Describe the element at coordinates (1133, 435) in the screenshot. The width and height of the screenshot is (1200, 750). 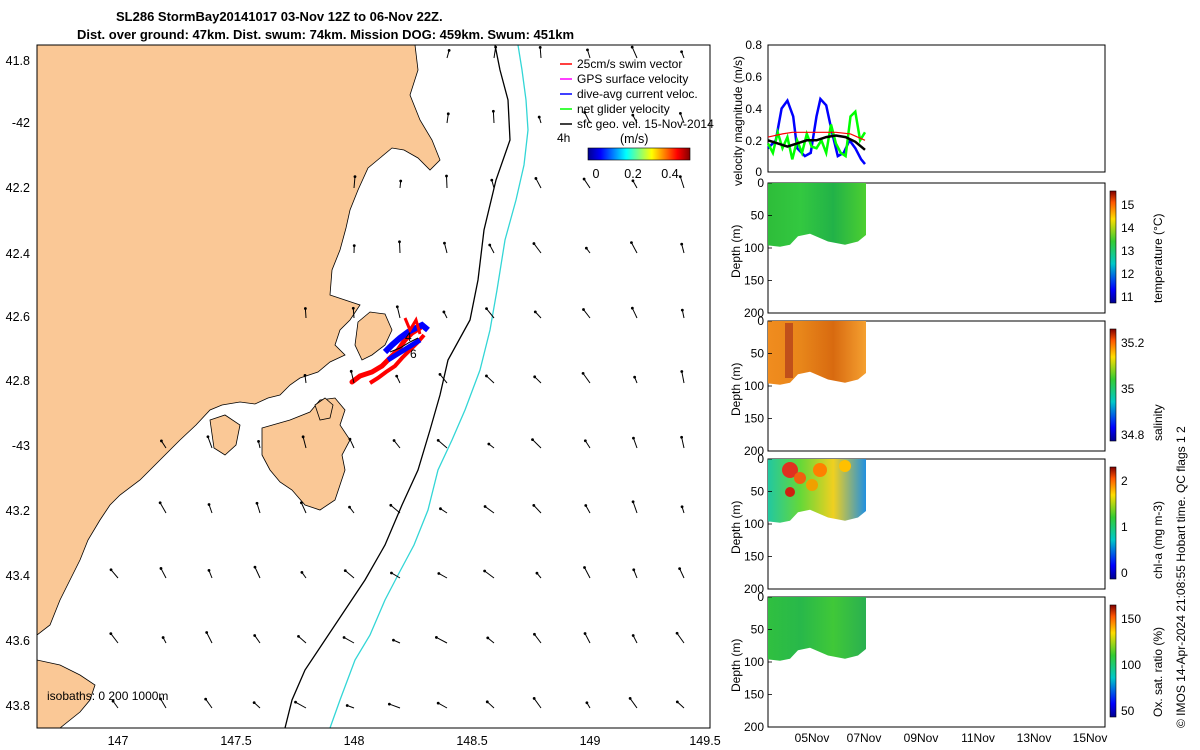
I see `colorbar-tick: 34.8` at that location.